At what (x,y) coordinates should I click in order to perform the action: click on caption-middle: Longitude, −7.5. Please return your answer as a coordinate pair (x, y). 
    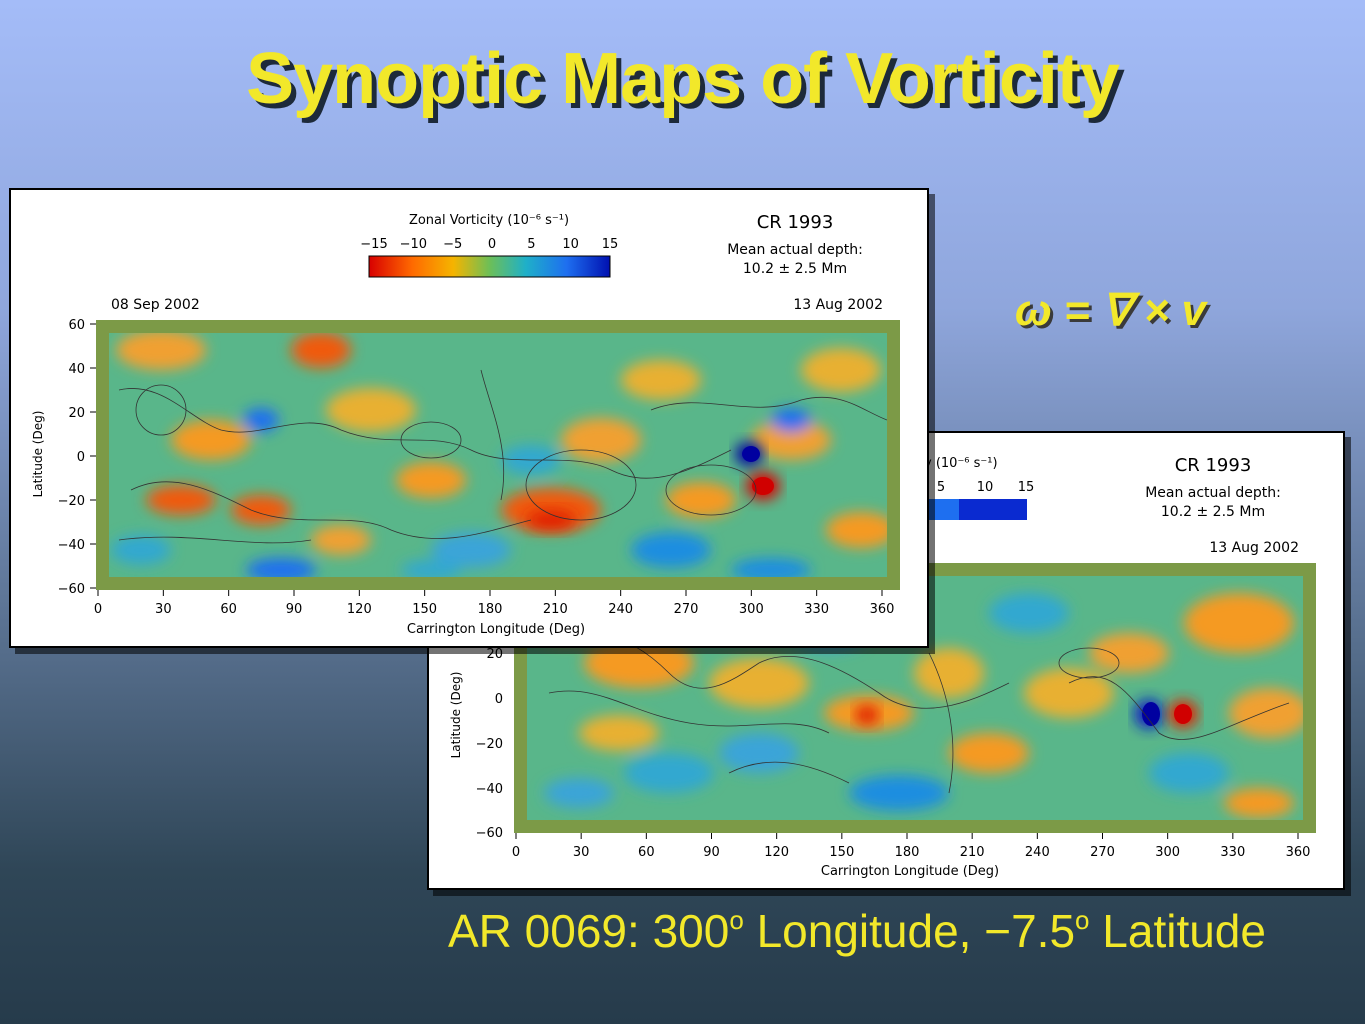
    Looking at the image, I should click on (909, 931).